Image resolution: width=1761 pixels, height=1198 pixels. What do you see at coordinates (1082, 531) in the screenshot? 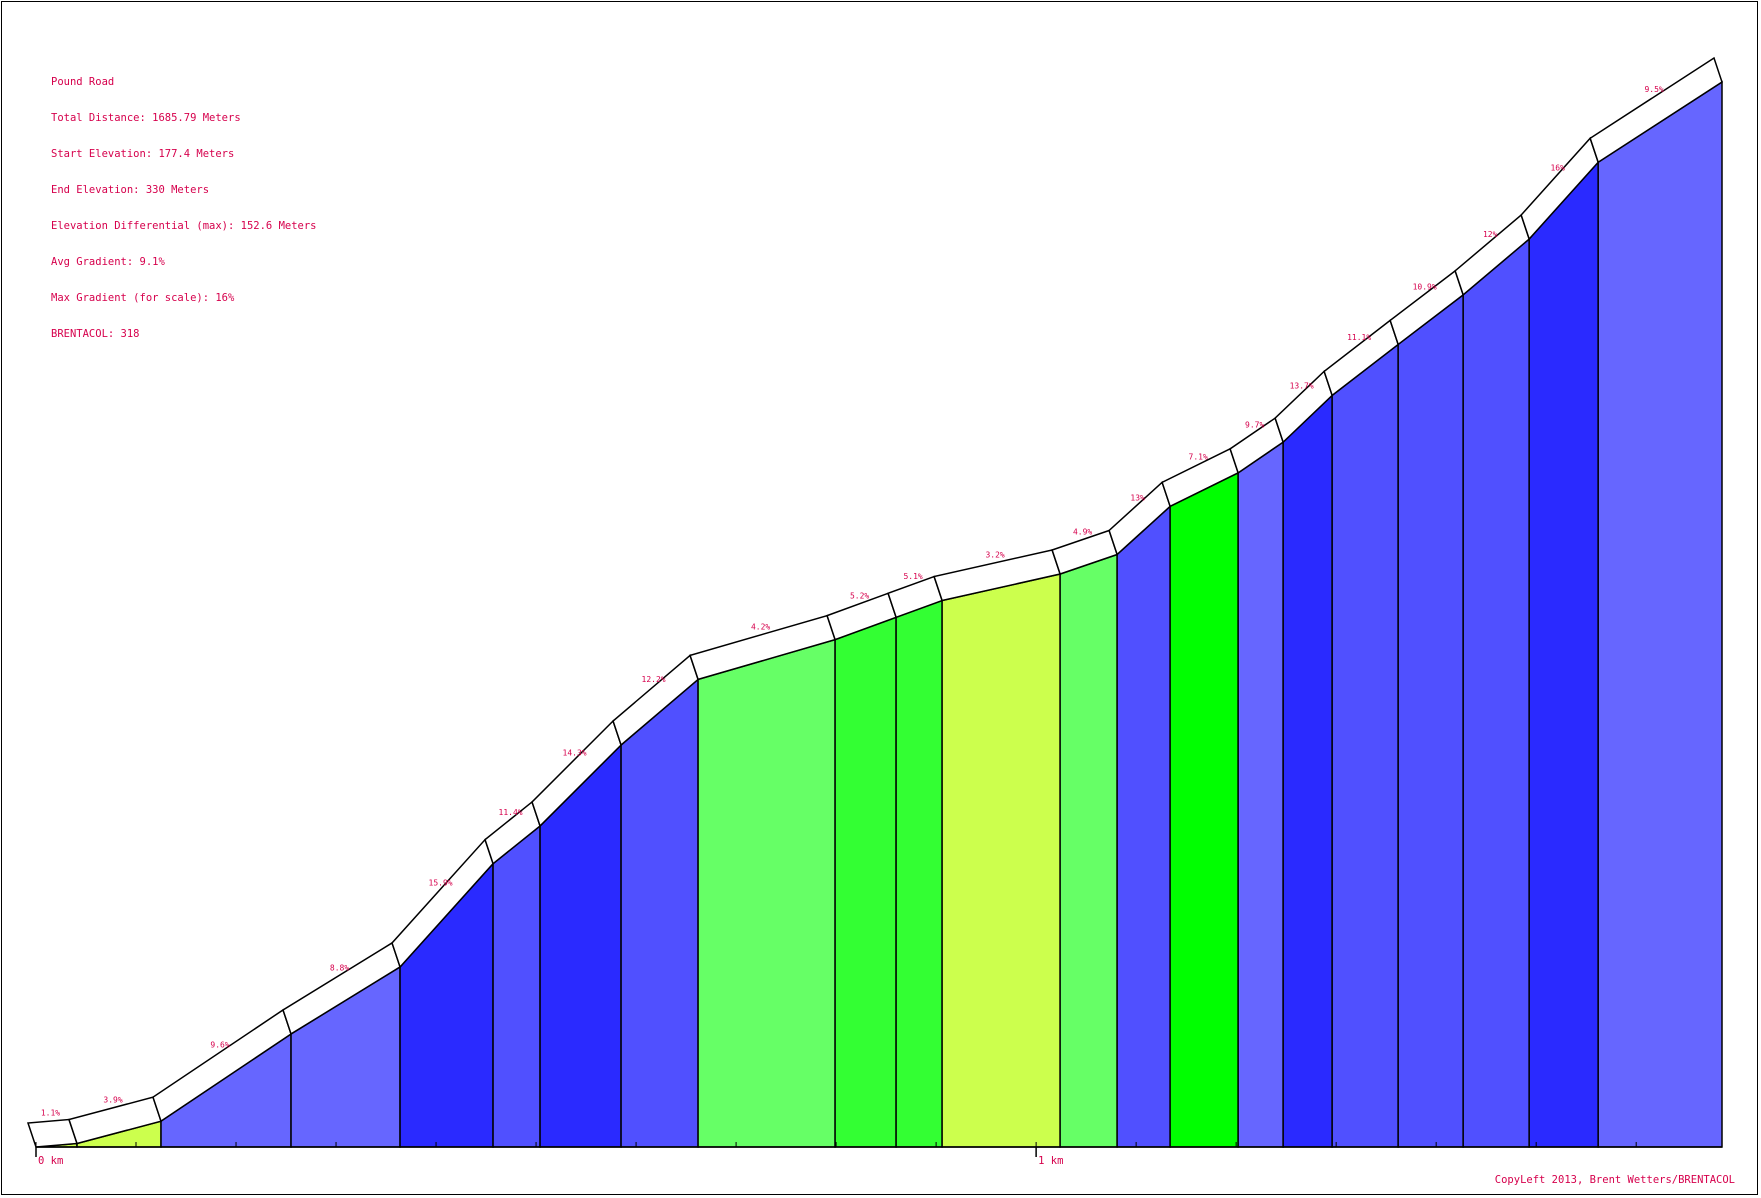
I see `gradient-label: 4.9%` at bounding box center [1082, 531].